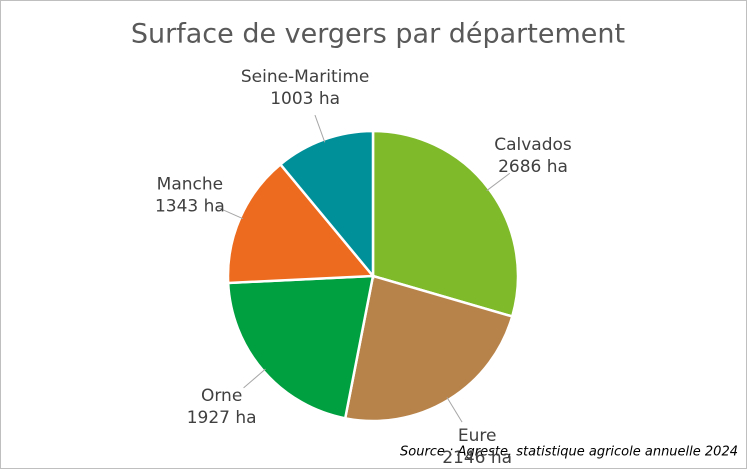 The image size is (747, 469). Describe the element at coordinates (305, 99) in the screenshot. I see `value-label: 1003 ha` at that location.